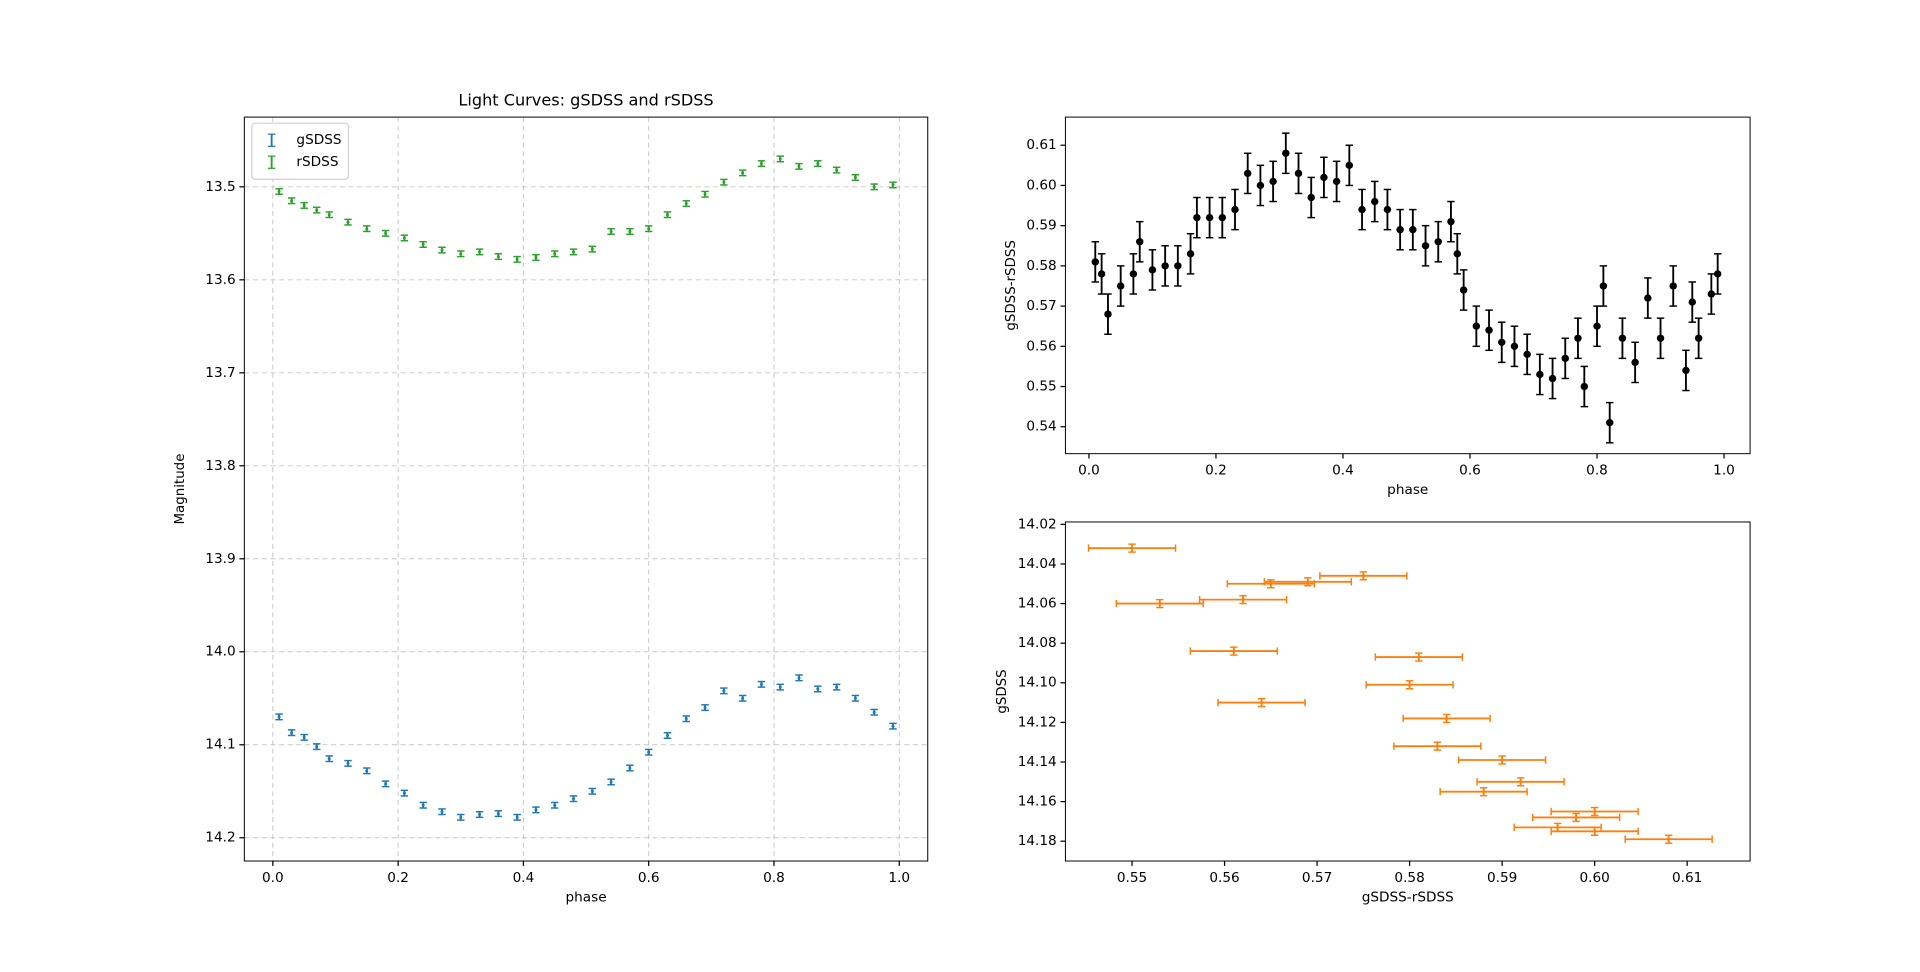  What do you see at coordinates (220, 559) in the screenshot?
I see `y-tick-label: 13.9` at bounding box center [220, 559].